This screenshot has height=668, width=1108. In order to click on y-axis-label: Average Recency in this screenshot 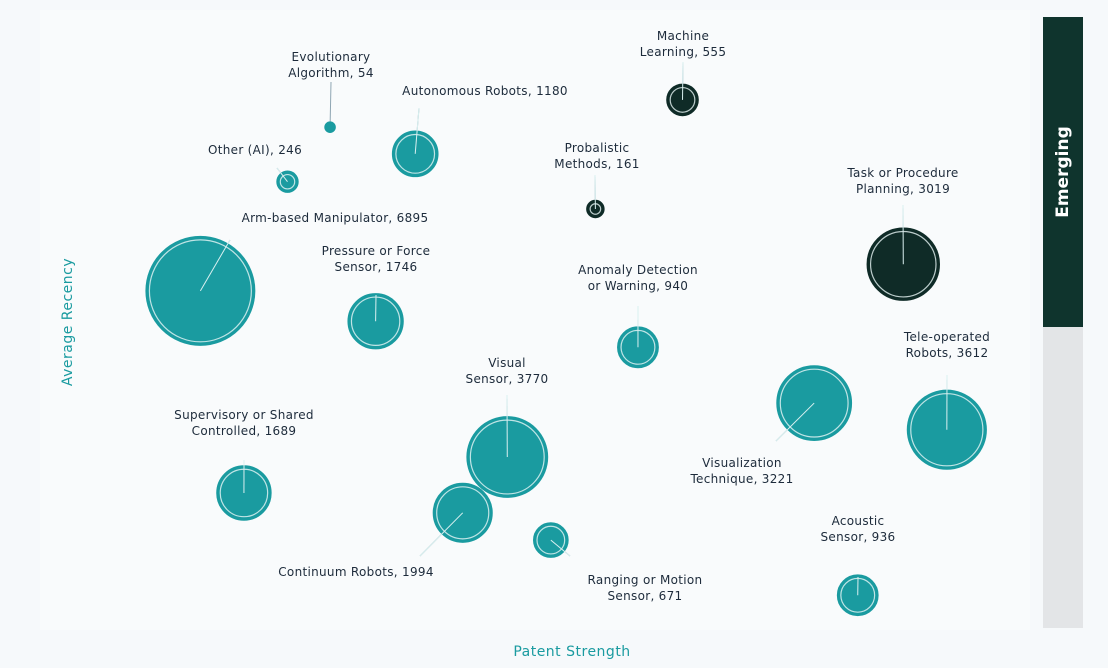, I will do `click(68, 322)`.